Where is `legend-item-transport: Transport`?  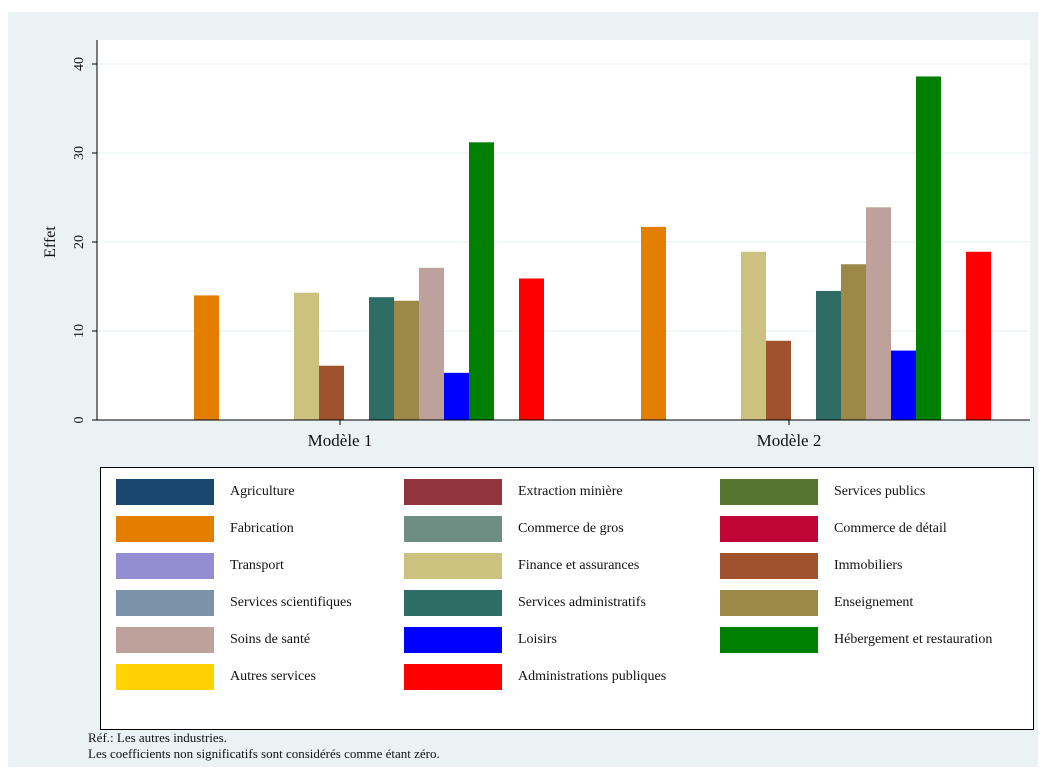 legend-item-transport: Transport is located at coordinates (200, 566).